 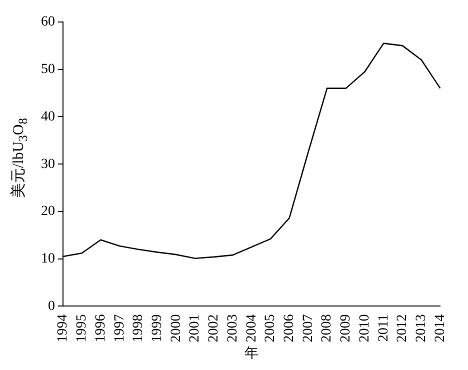 I want to click on x-tick-label: 1999, so click(x=157, y=328).